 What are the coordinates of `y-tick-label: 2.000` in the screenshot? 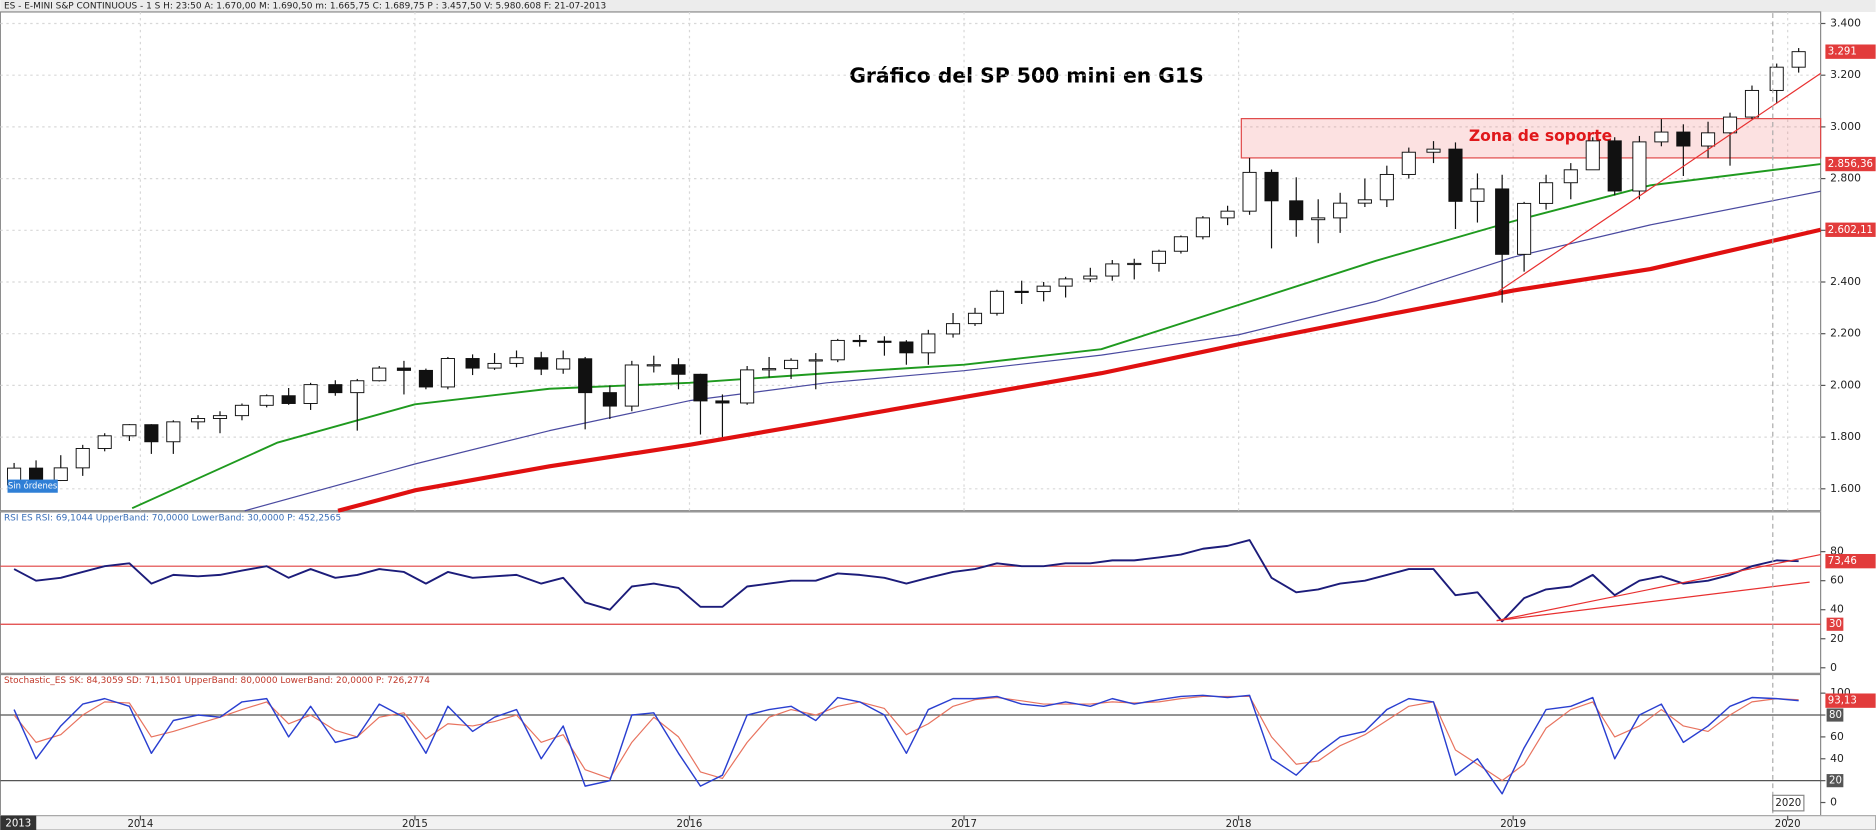 It's located at (1845, 384).